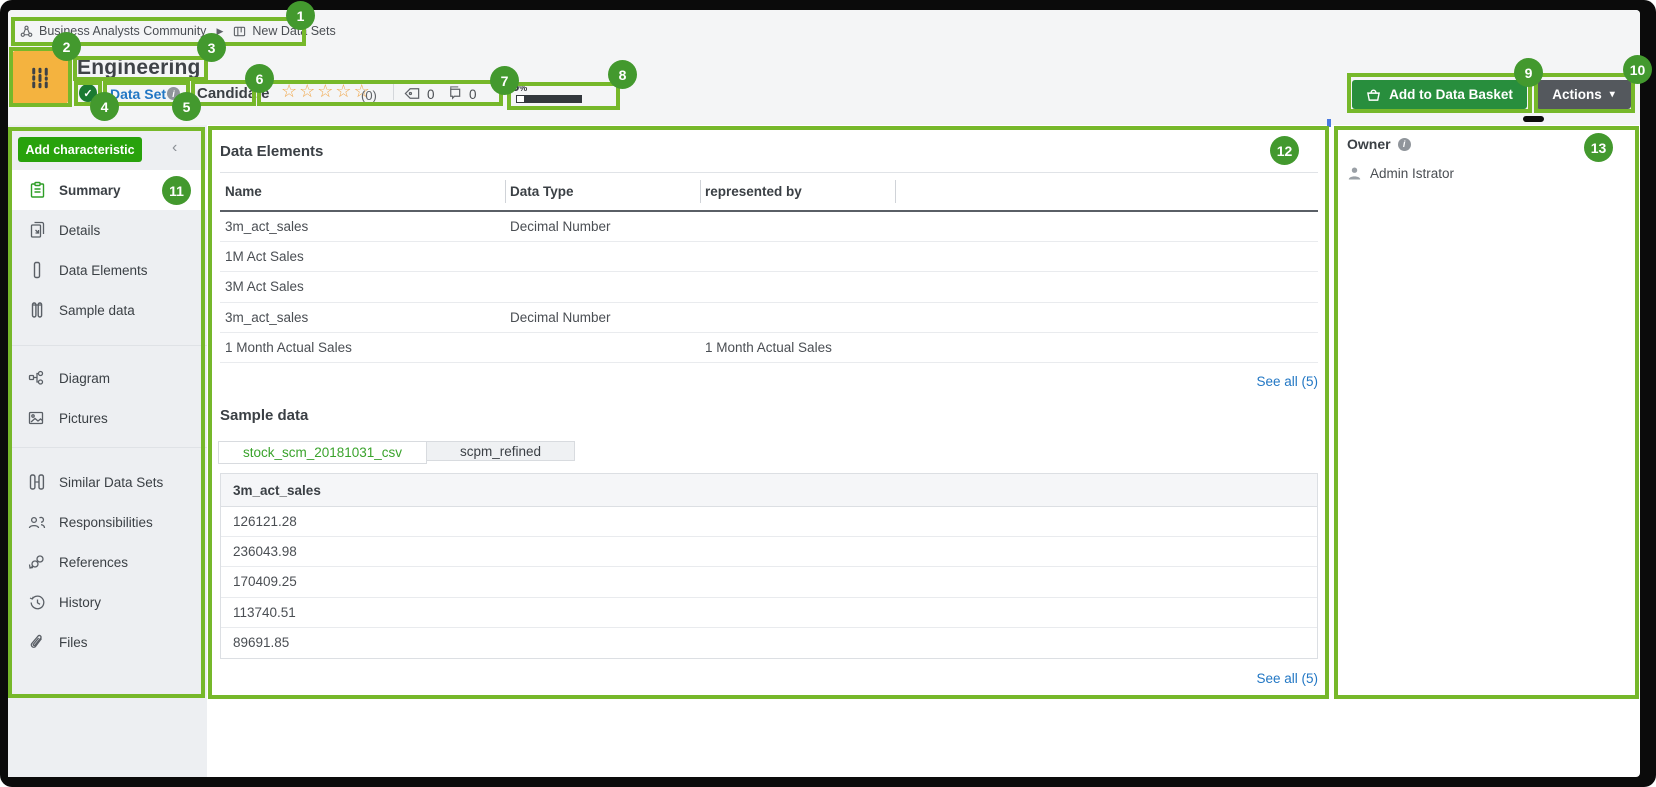 The image size is (1656, 787). Describe the element at coordinates (501, 451) in the screenshot. I see `tab-scpm-refined: scpm_refined` at that location.